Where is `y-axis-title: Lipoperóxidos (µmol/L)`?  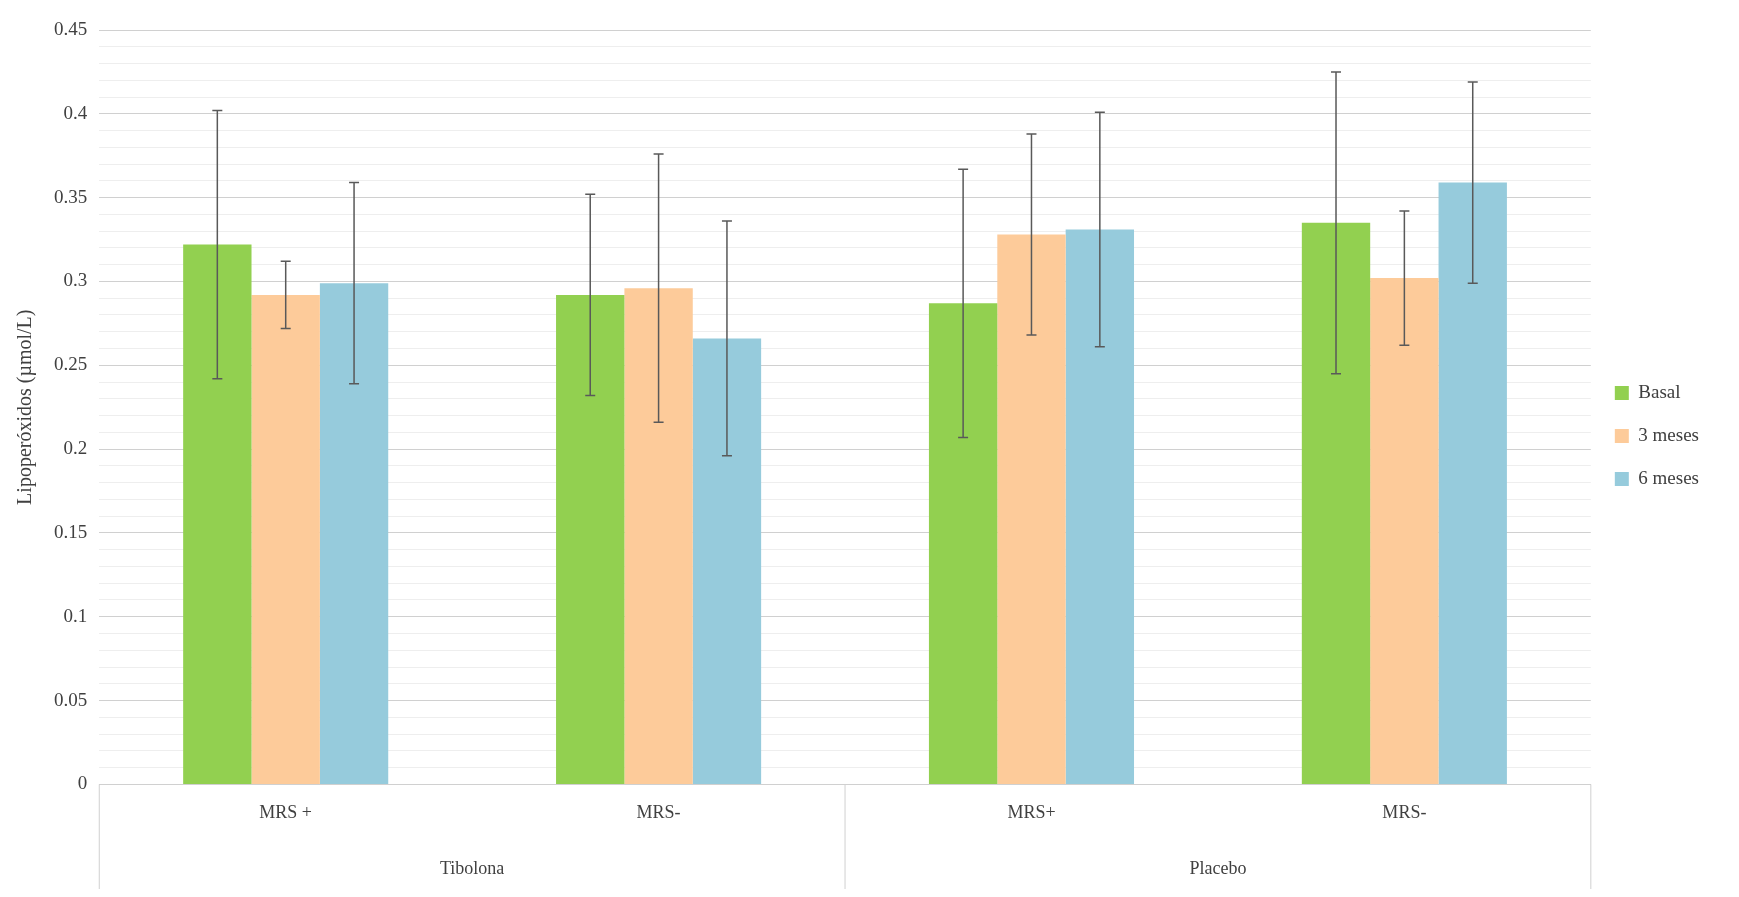
y-axis-title: Lipoperóxidos (µmol/L) is located at coordinates (25, 407).